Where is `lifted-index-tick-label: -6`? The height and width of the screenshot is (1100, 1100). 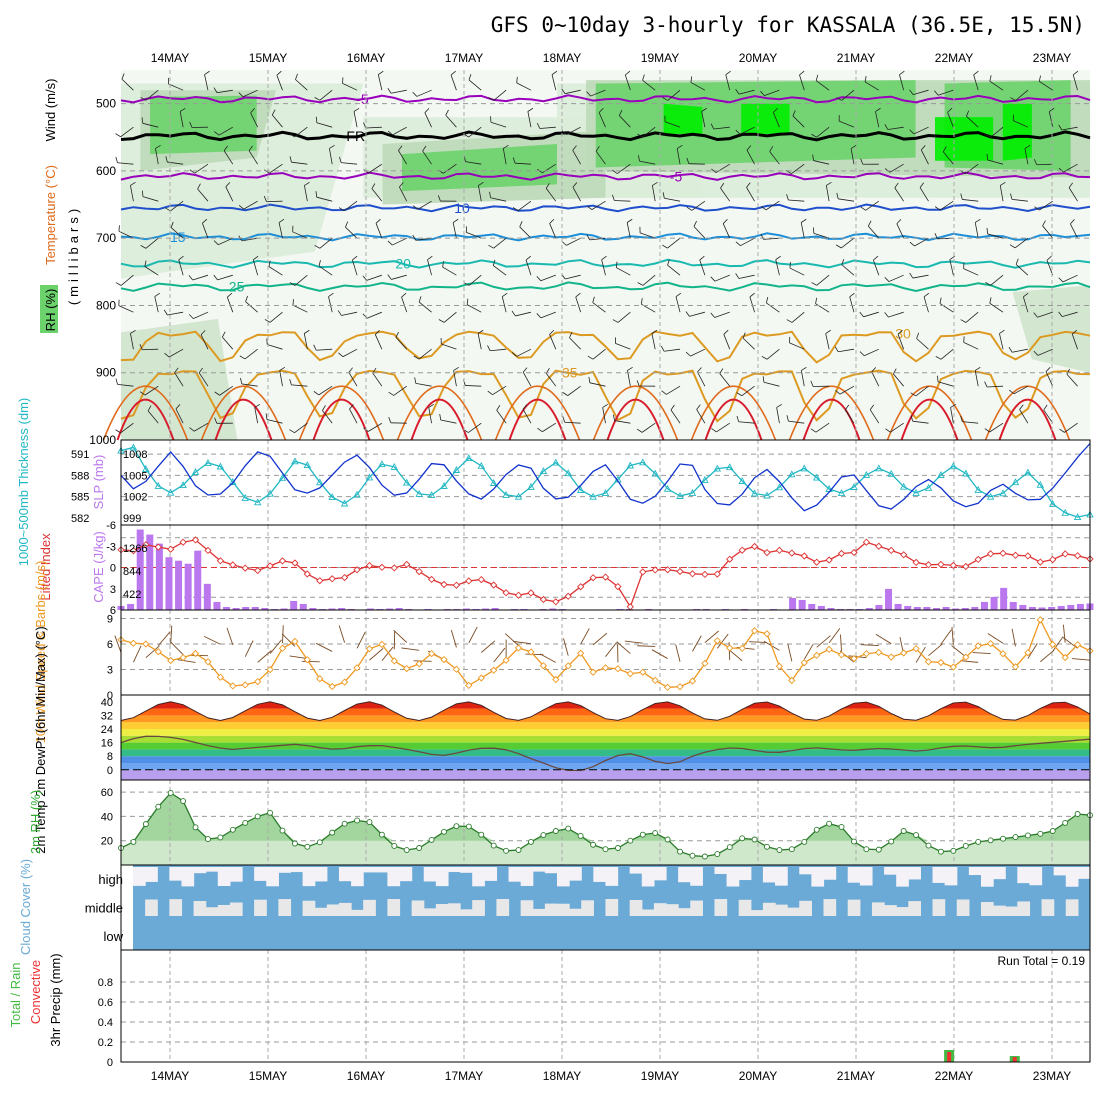 lifted-index-tick-label: -6 is located at coordinates (111, 526).